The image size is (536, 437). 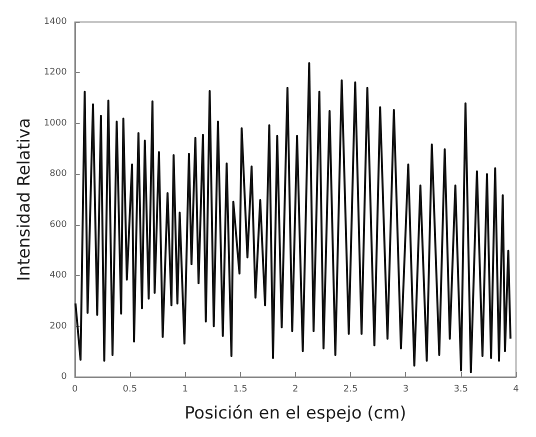 What do you see at coordinates (59, 326) in the screenshot?
I see `y-tick-label: 200` at bounding box center [59, 326].